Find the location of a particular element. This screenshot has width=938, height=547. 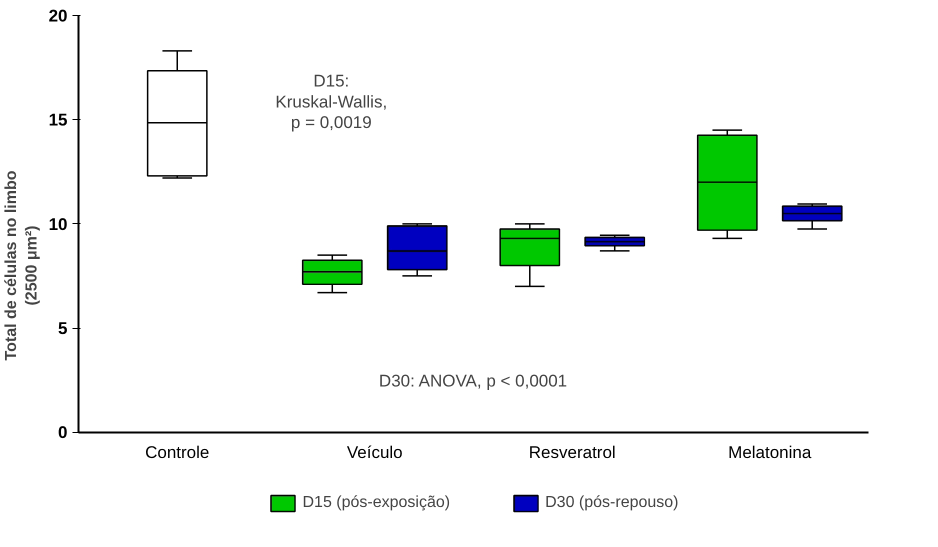

x-tick-label: Resveratrol is located at coordinates (572, 452).